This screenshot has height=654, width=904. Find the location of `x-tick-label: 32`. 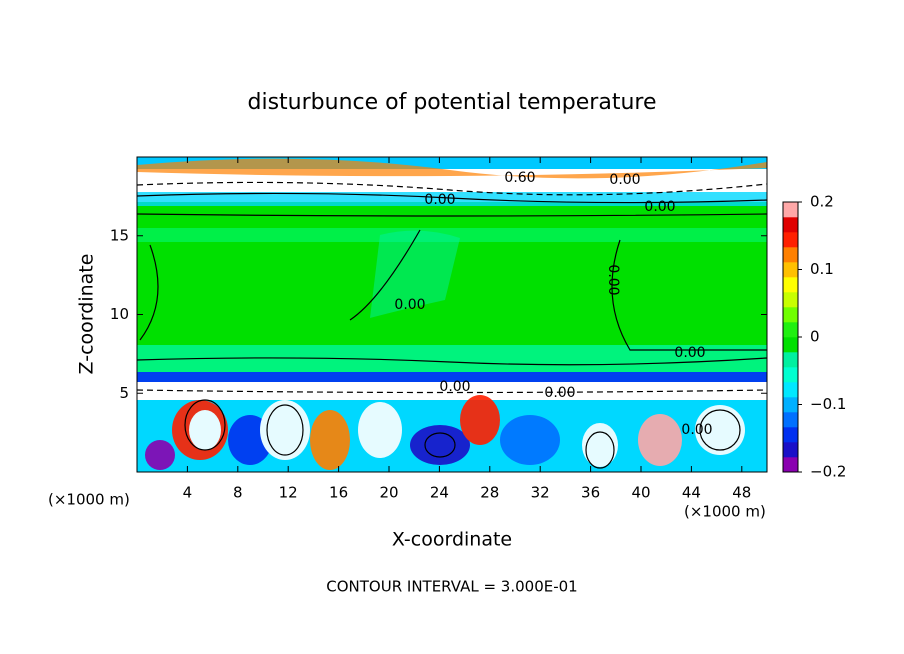

x-tick-label: 32 is located at coordinates (540, 493).